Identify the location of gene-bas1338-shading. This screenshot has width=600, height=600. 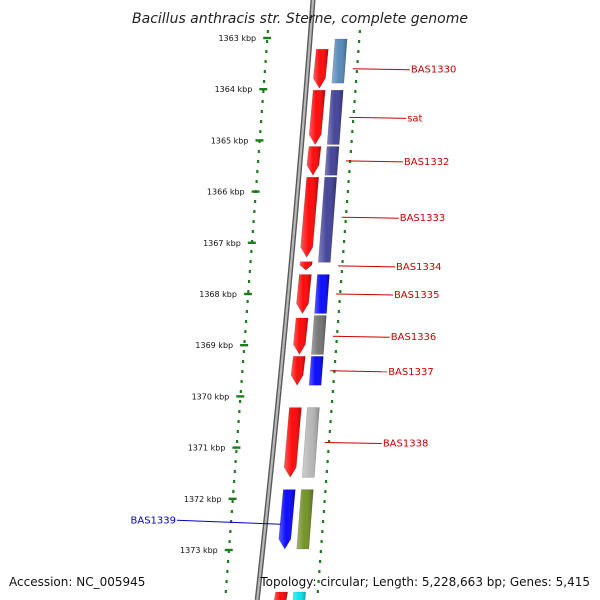
(293, 442).